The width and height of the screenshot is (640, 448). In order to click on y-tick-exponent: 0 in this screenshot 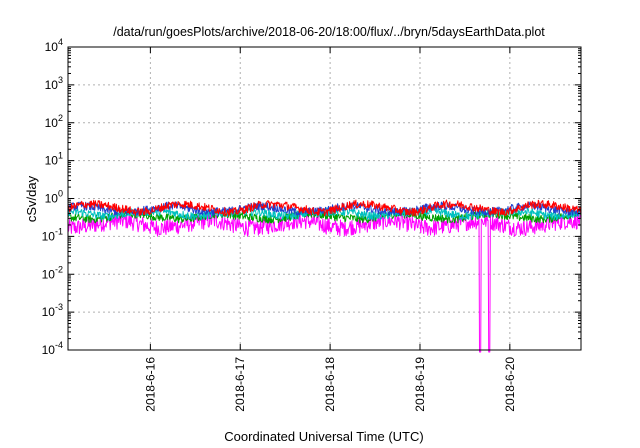, I will do `click(60, 194)`.